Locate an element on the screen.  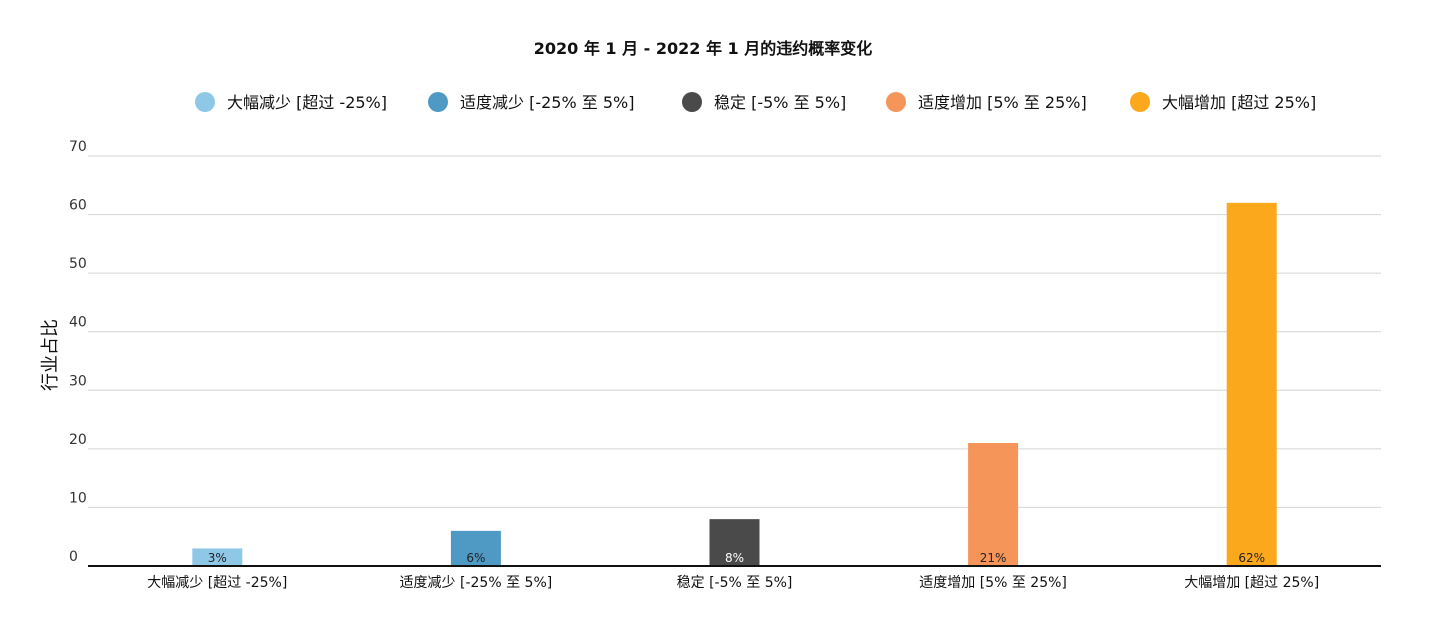
bar-data-label: 62% is located at coordinates (1251, 558).